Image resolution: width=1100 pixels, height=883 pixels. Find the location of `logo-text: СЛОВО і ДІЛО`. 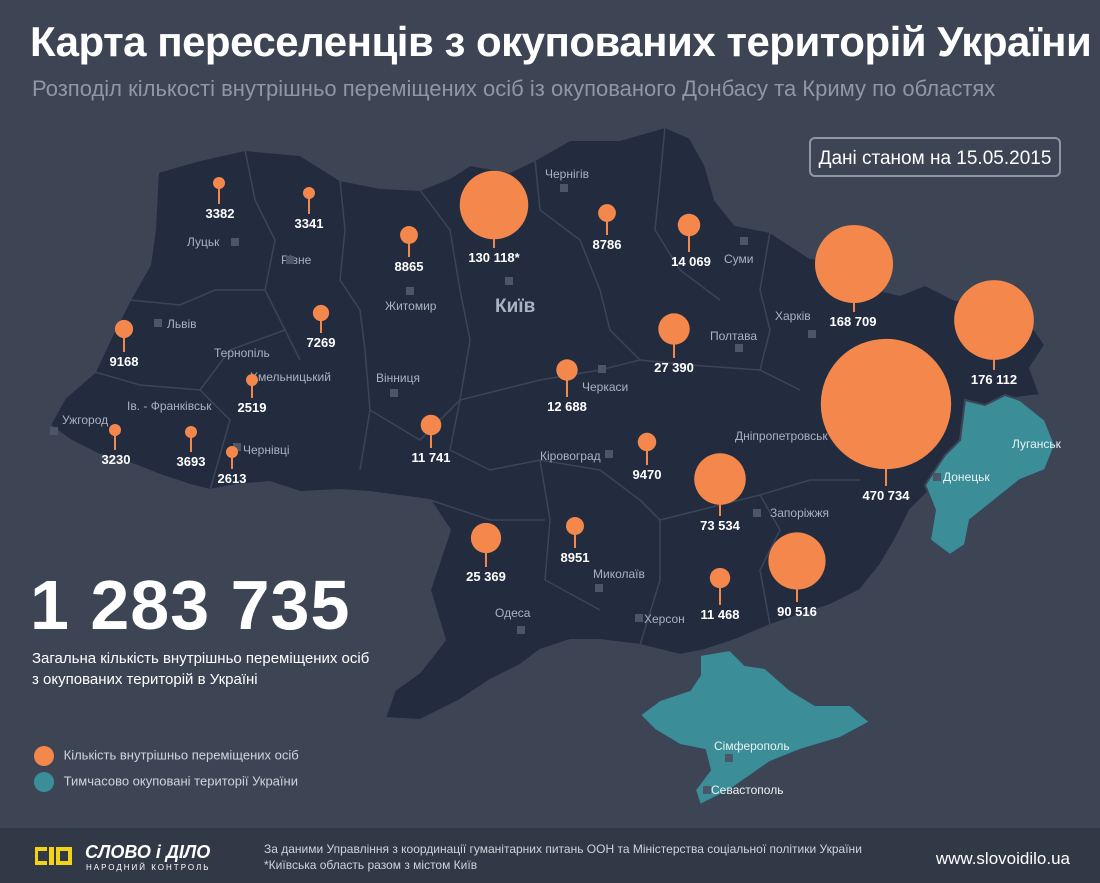

logo-text: СЛОВО і ДІЛО is located at coordinates (148, 852).